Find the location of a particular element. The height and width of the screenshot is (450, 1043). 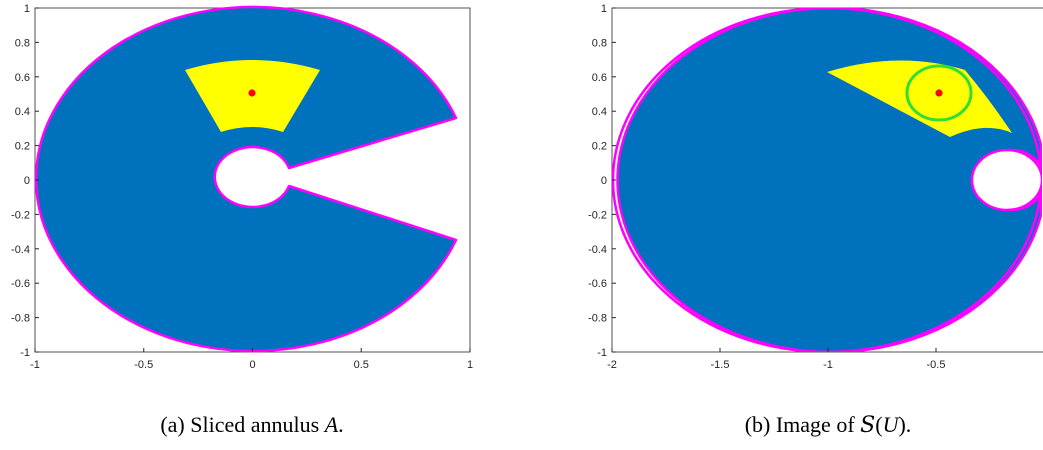

x-axis-a: -1 -0.5 0 0.5 1 is located at coordinates (251, 359).